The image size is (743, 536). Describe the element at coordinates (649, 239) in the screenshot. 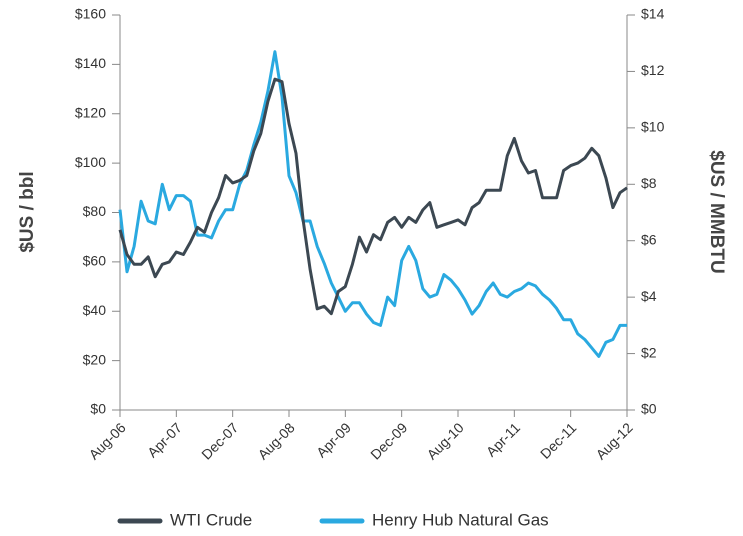

I see `y2-tick-label: $6` at that location.